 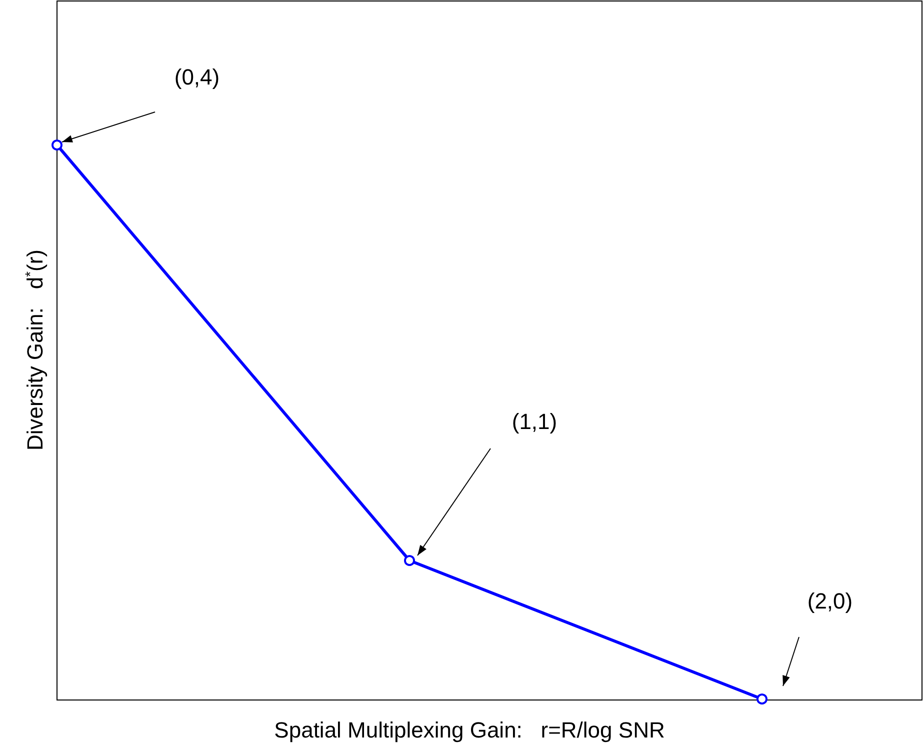 I want to click on y-axis-title: Diversity Gain: d*(r), so click(x=35, y=350).